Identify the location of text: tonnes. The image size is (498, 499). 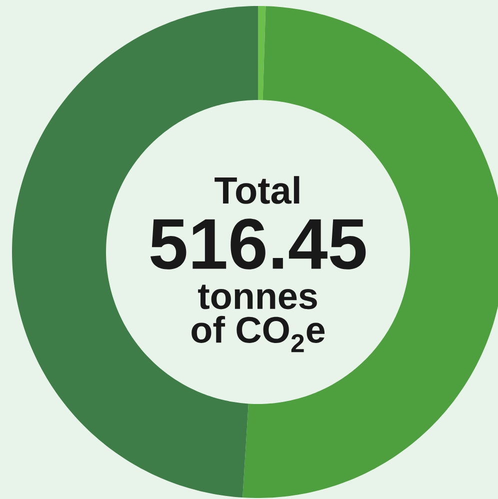
(257, 297).